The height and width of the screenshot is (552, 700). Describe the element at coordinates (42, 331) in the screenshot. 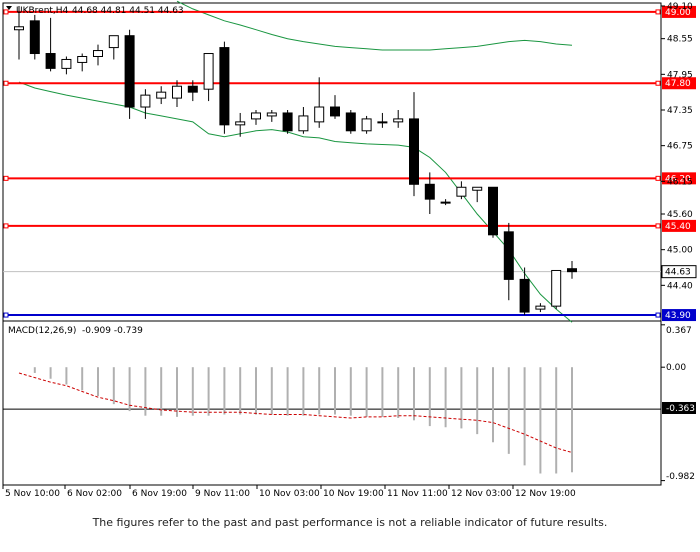

I see `macd-label: MACD(12,26,9)` at that location.